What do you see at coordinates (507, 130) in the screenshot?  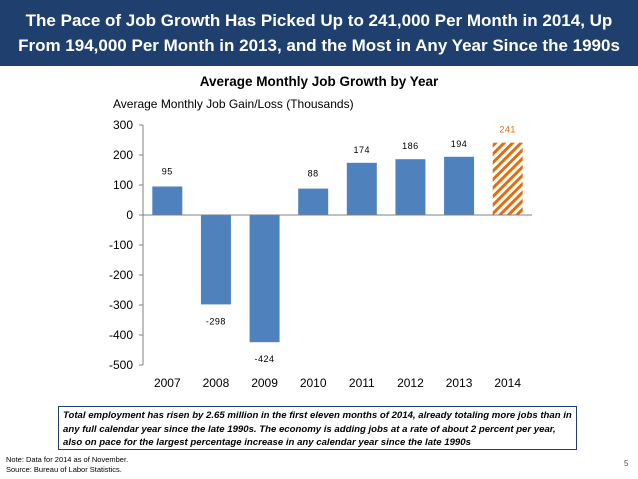 I see `data-label: 241` at bounding box center [507, 130].